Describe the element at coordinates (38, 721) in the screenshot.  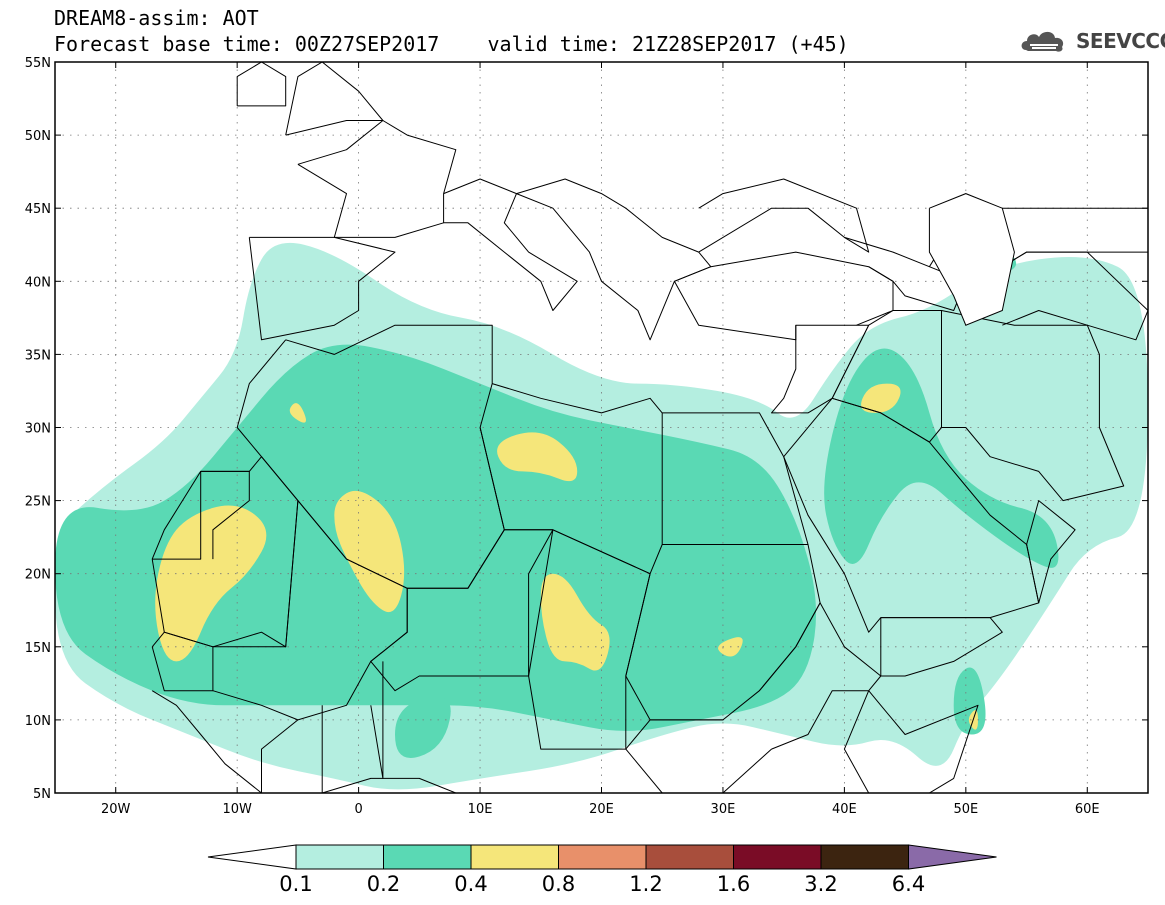
I see `lat-tick-label: 10N` at that location.